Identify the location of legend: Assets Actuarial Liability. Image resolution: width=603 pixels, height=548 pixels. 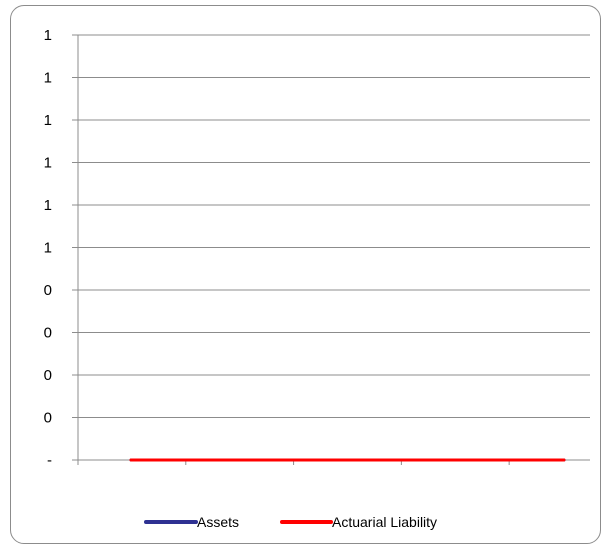
(290, 522).